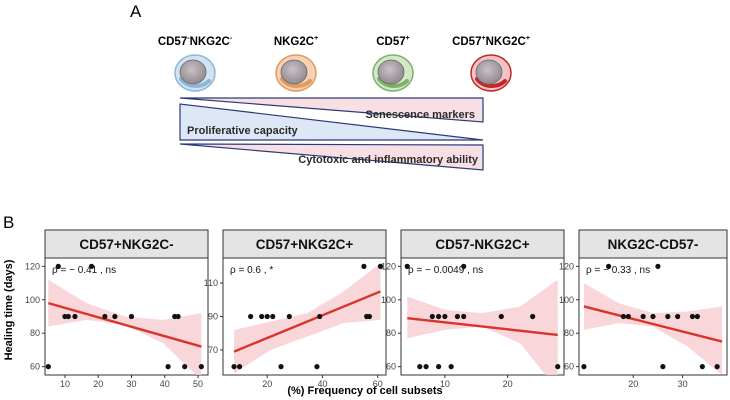  Describe the element at coordinates (126, 244) in the screenshot. I see `panel-title: CD57+NKG2C-` at that location.